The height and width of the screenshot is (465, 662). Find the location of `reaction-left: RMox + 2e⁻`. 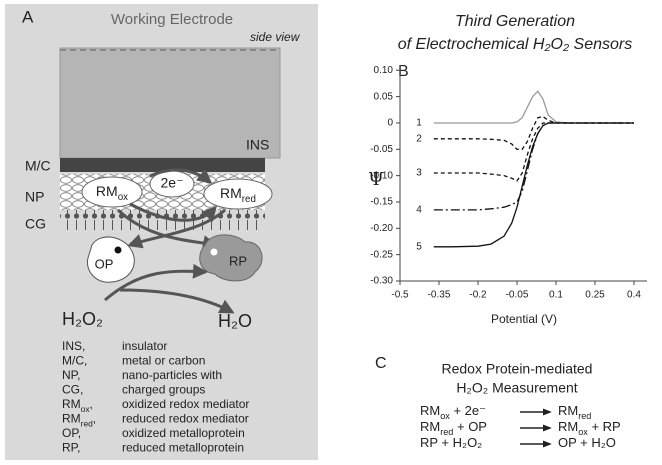

reaction-left: RMox + 2e⁻ is located at coordinates (453, 412).